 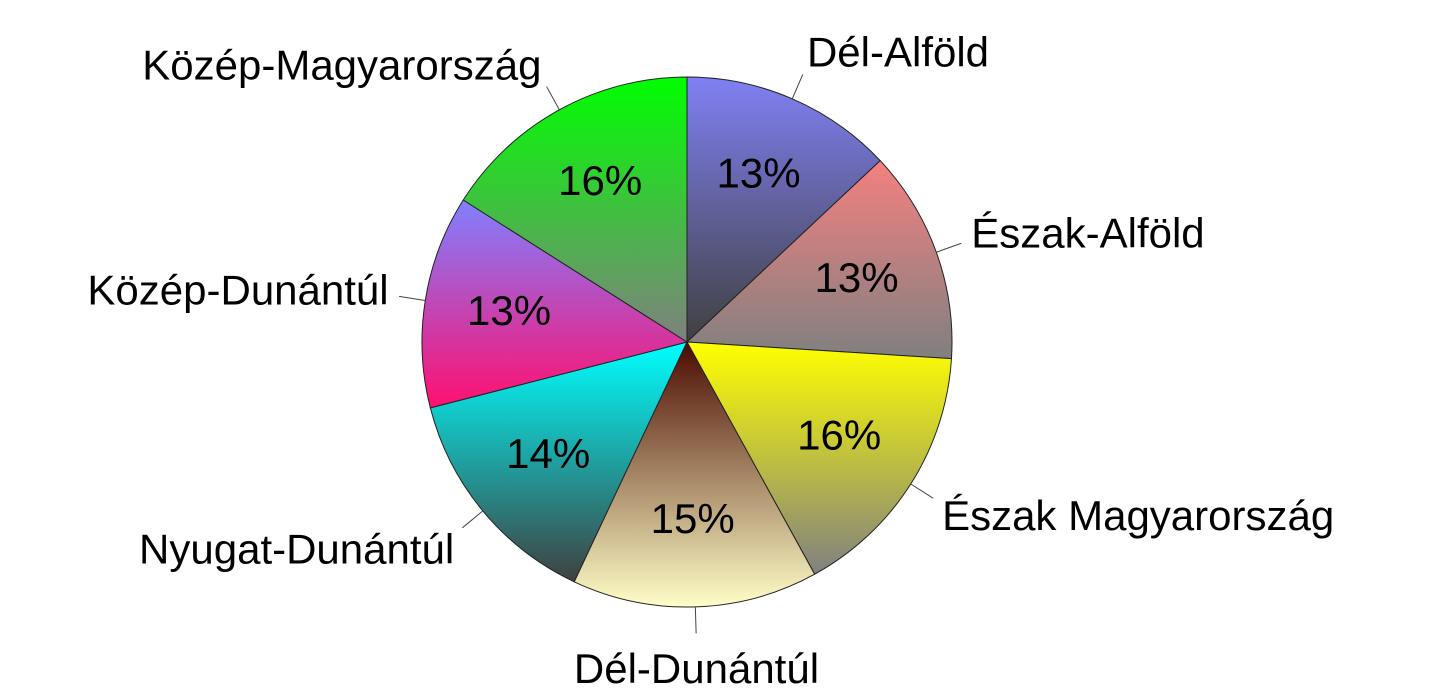 What do you see at coordinates (898, 52) in the screenshot?
I see `category-label: Dél-Alföld` at bounding box center [898, 52].